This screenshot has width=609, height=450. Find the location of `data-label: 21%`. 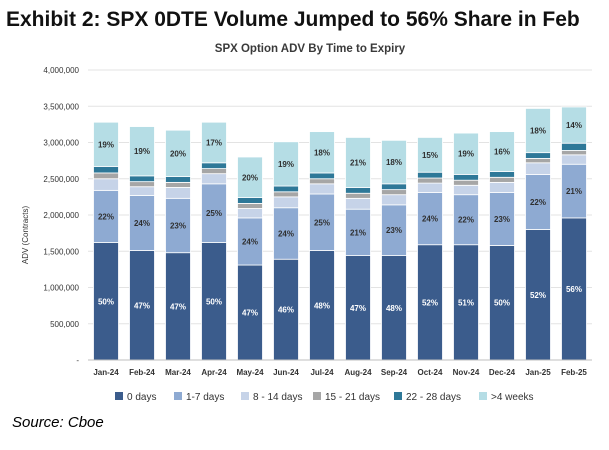

data-label: 21% is located at coordinates (358, 162).